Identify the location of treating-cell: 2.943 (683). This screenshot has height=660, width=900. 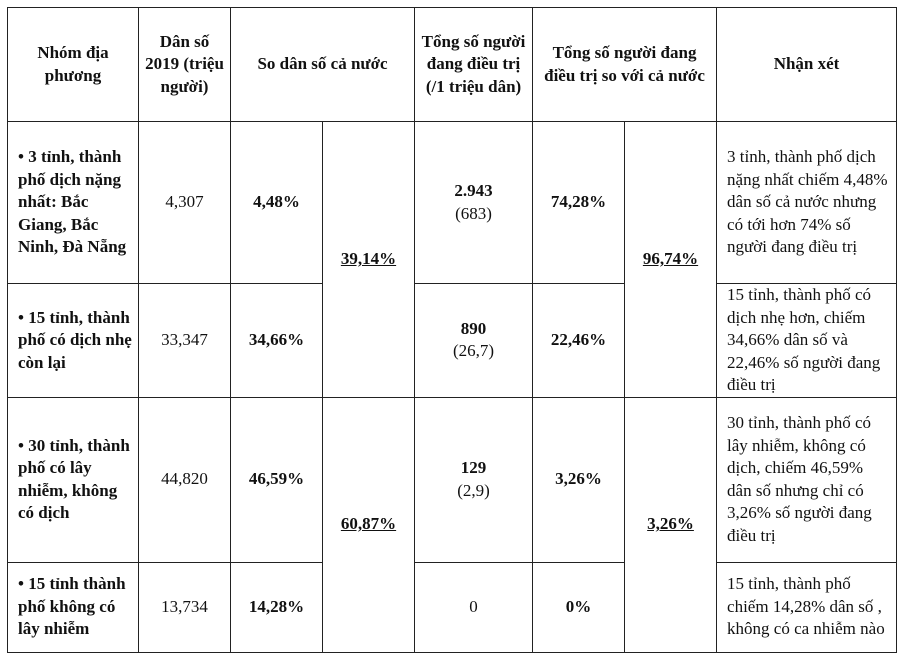
(474, 202).